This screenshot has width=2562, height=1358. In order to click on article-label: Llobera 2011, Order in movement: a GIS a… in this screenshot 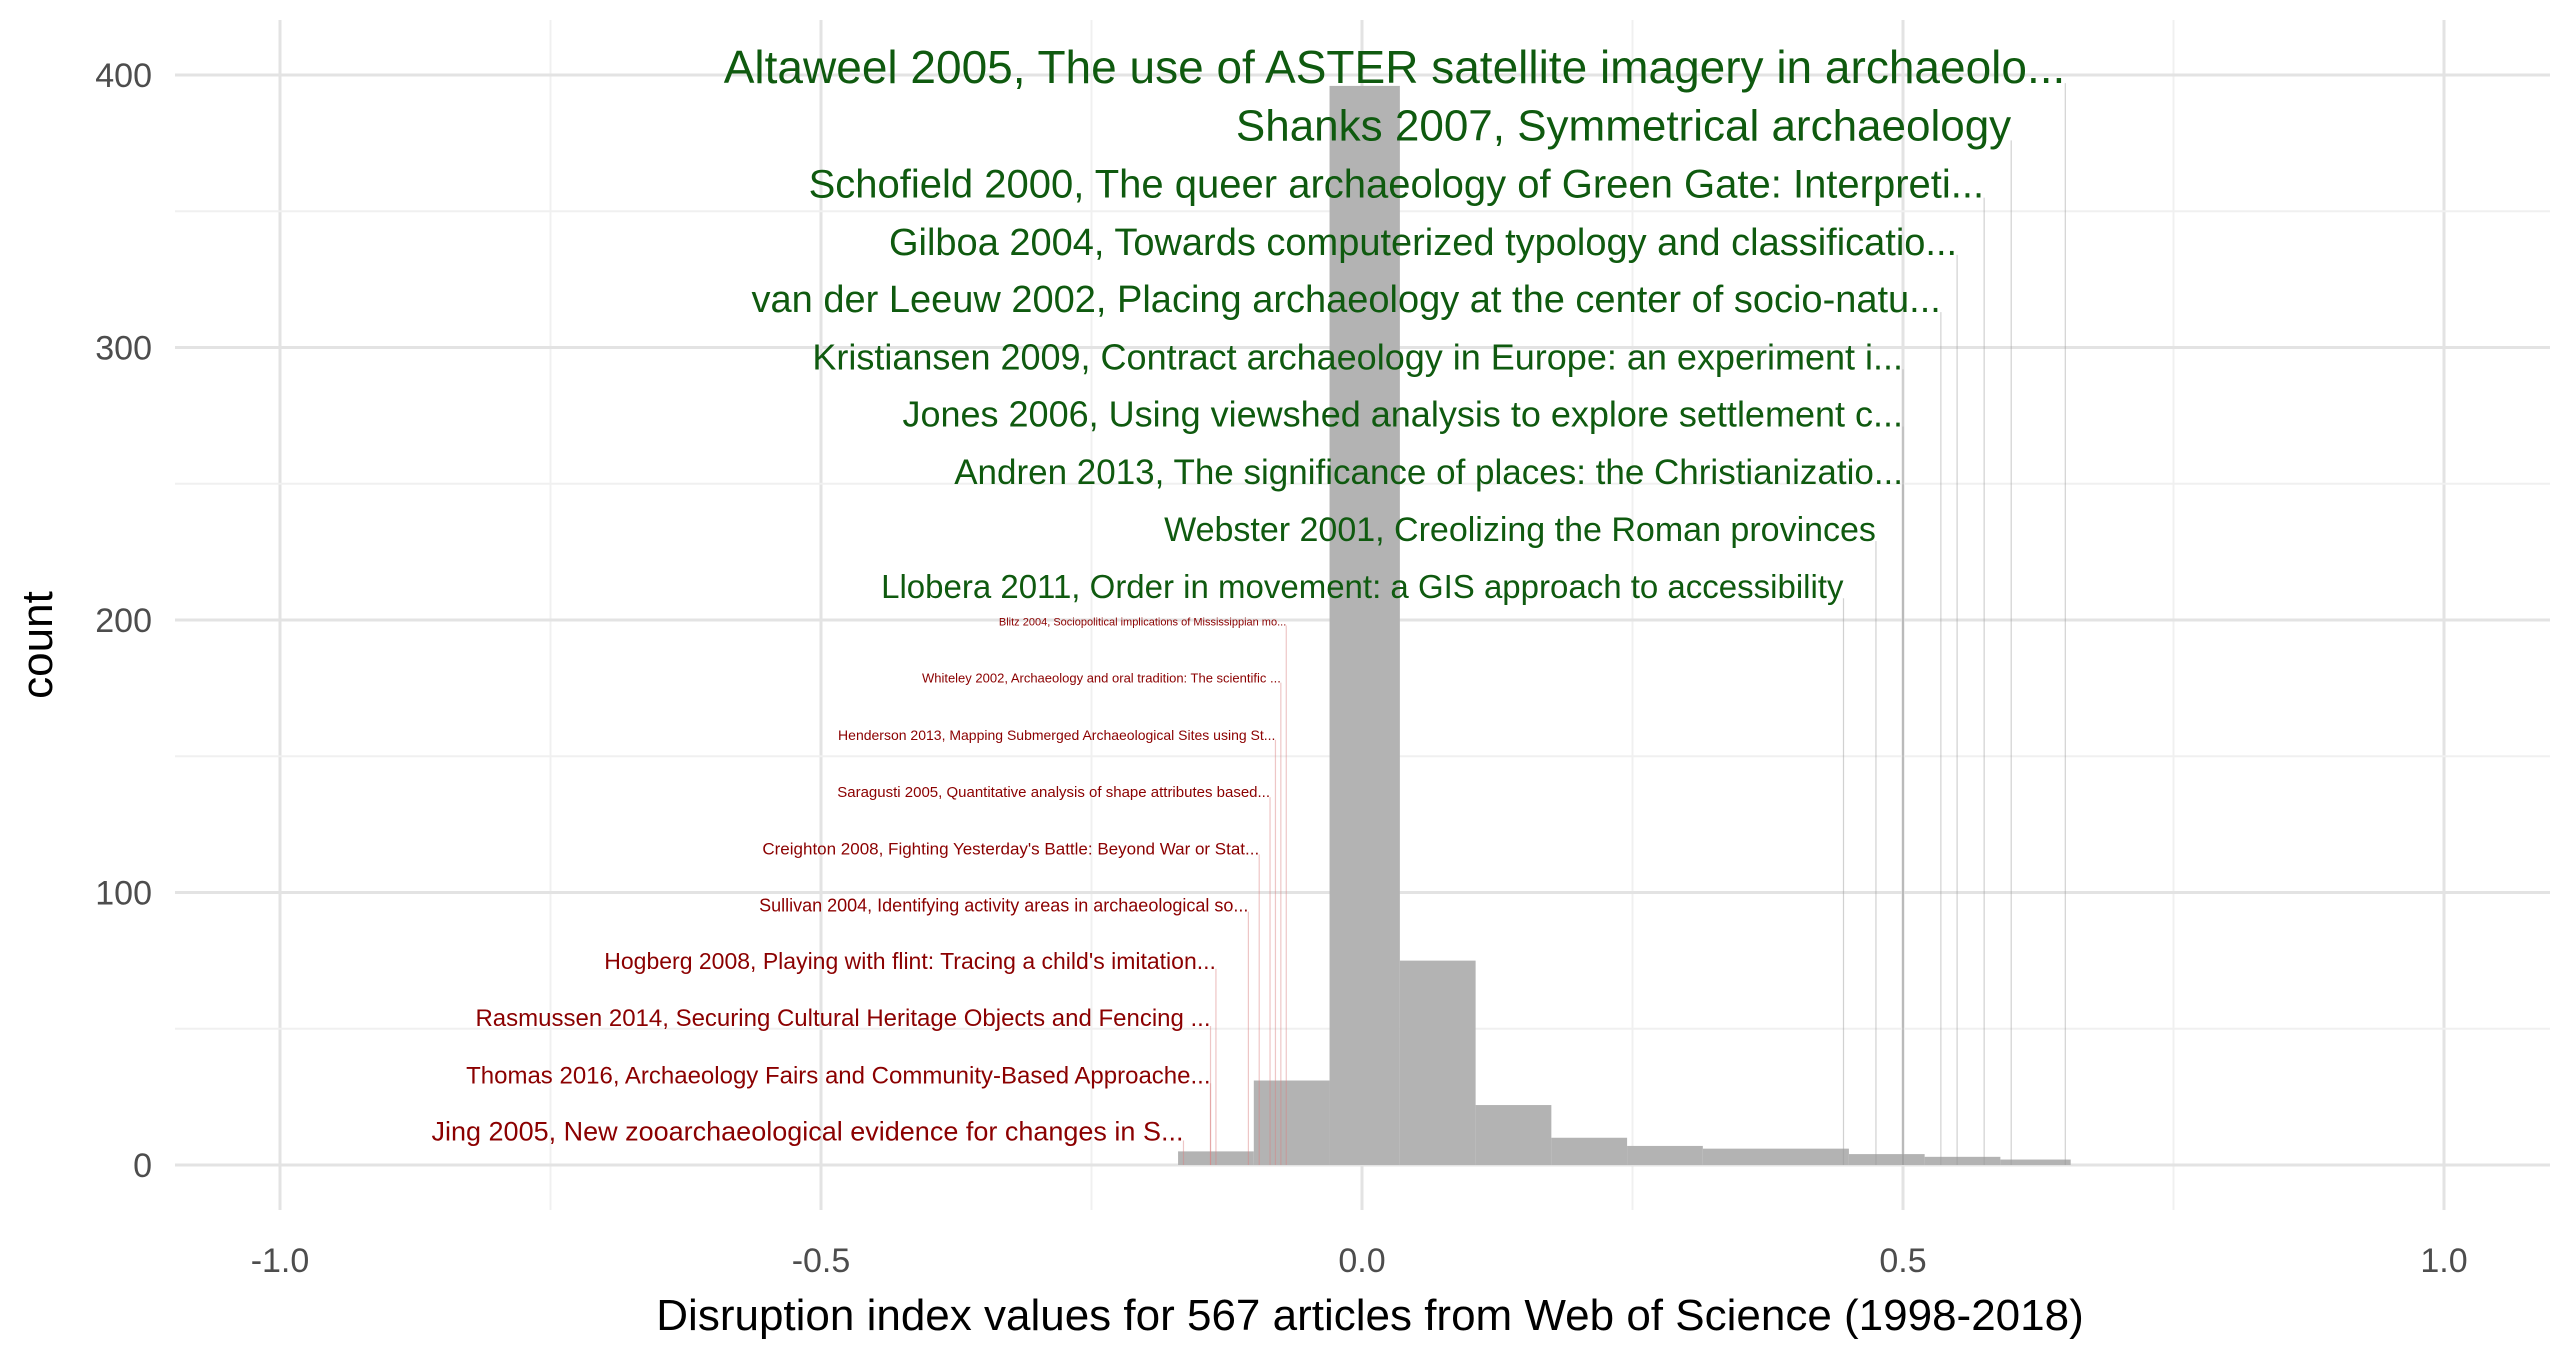, I will do `click(1362, 586)`.